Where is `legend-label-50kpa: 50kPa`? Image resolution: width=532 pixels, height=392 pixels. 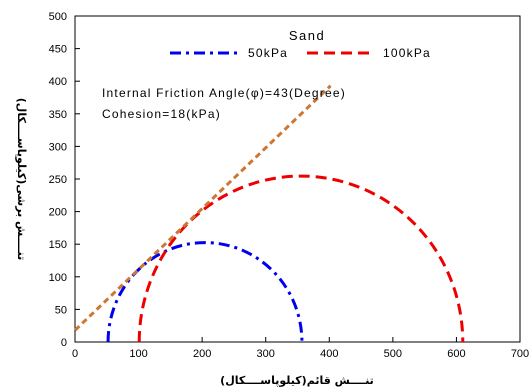 legend-label-50kpa: 50kPa is located at coordinates (268, 53).